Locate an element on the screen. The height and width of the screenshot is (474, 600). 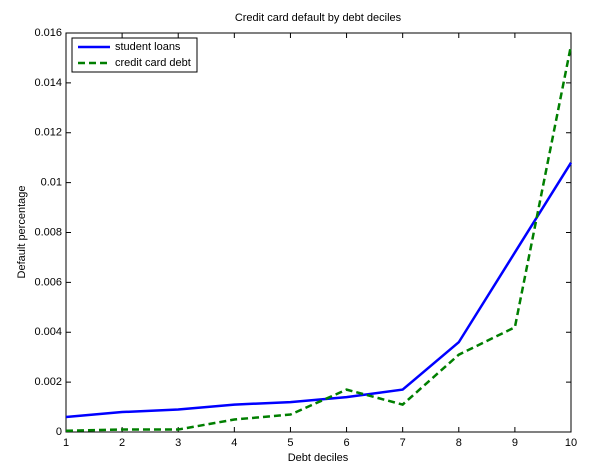
y-tick-label: 0.006 is located at coordinates (48, 282).